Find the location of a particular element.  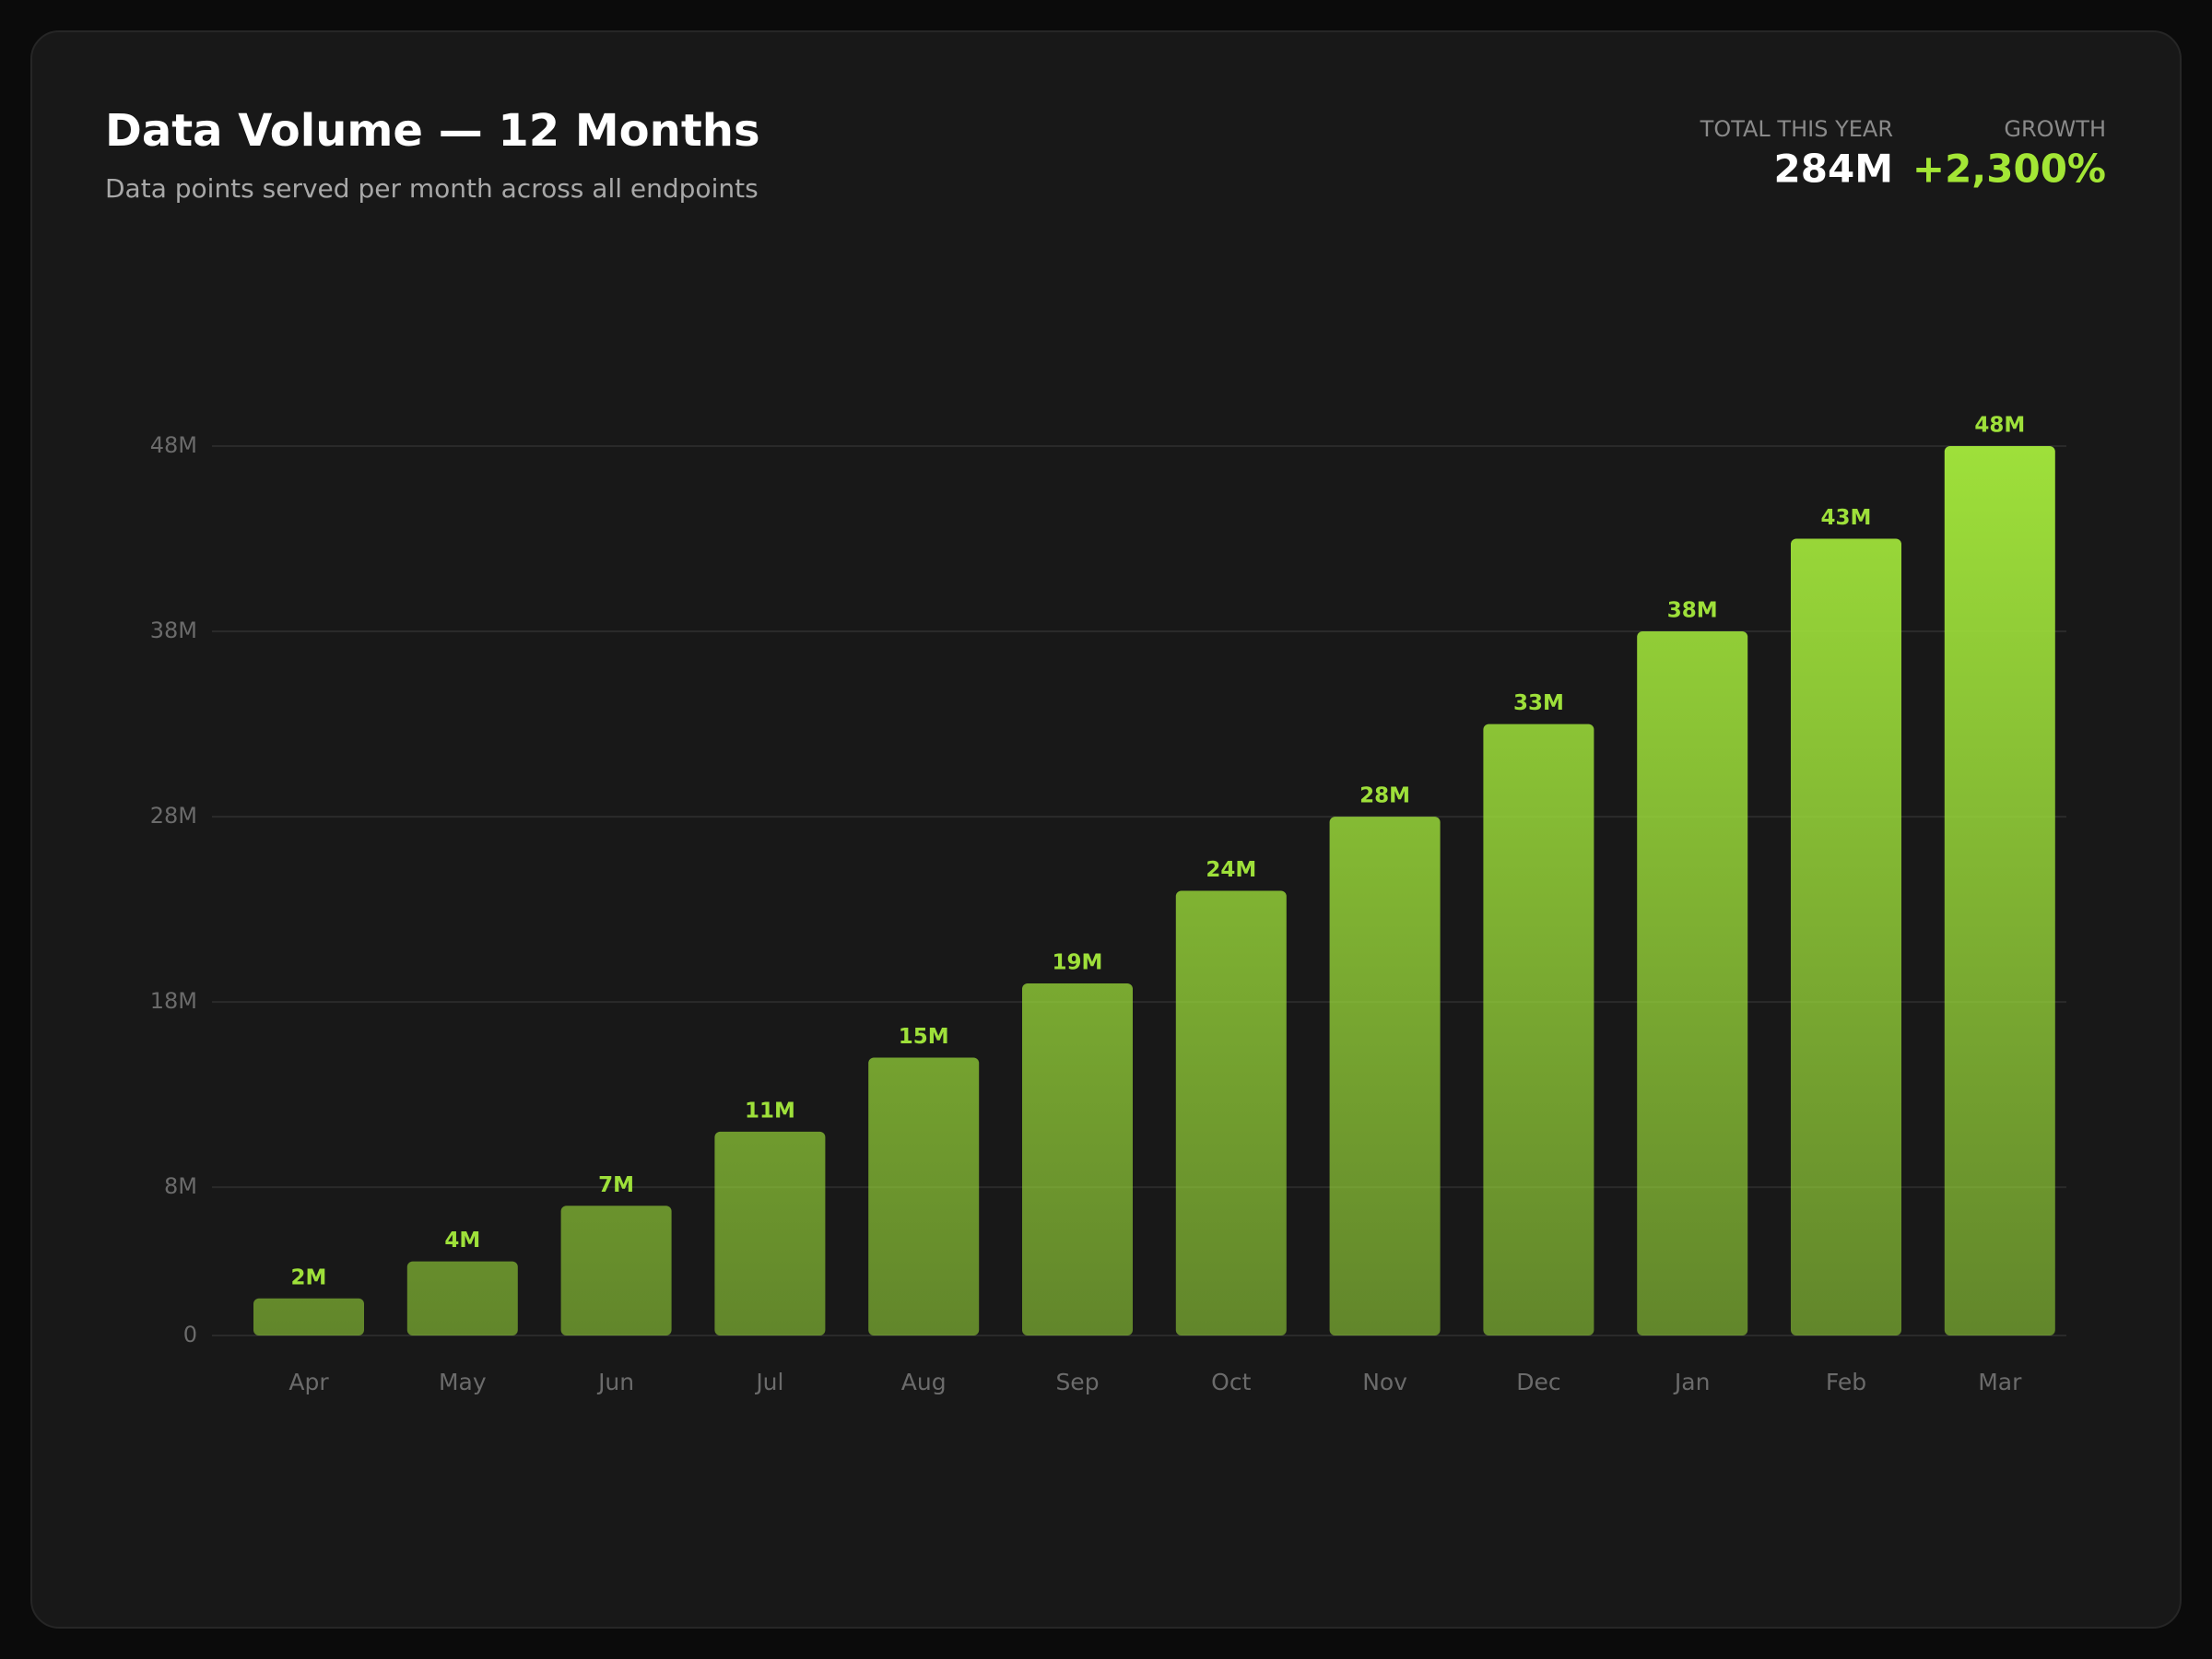

x-tick-label: Jun is located at coordinates (615, 1382).